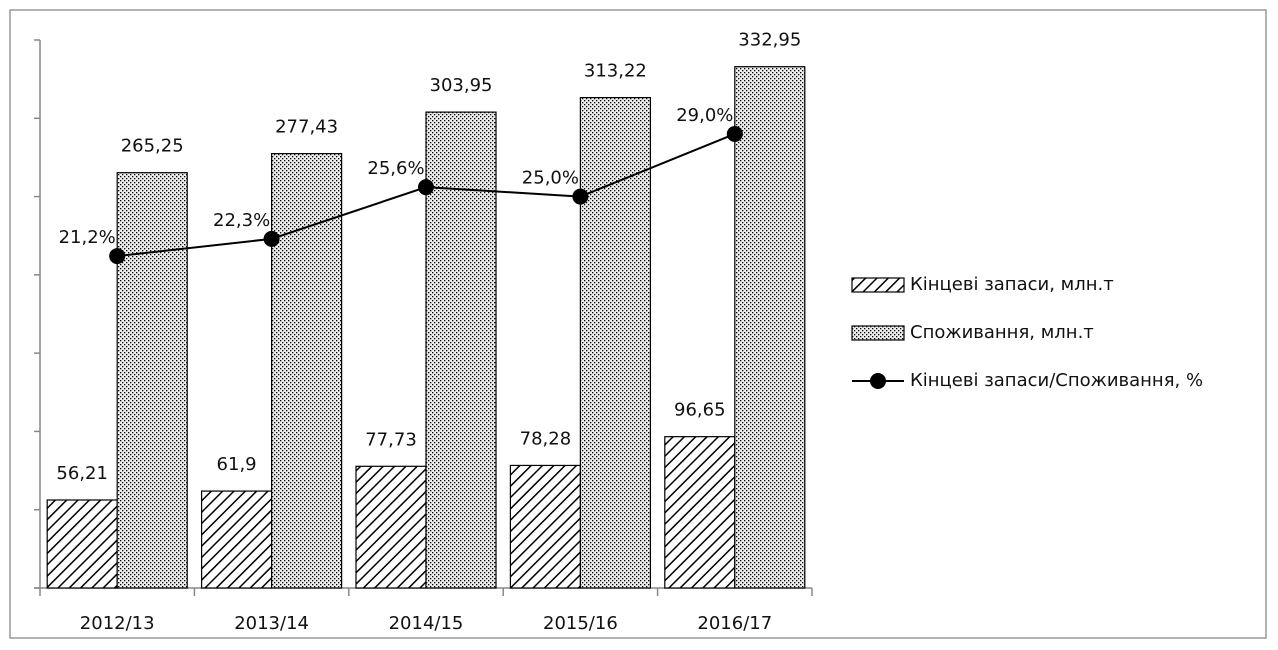  I want to click on data-label: 22,3%, so click(241, 220).